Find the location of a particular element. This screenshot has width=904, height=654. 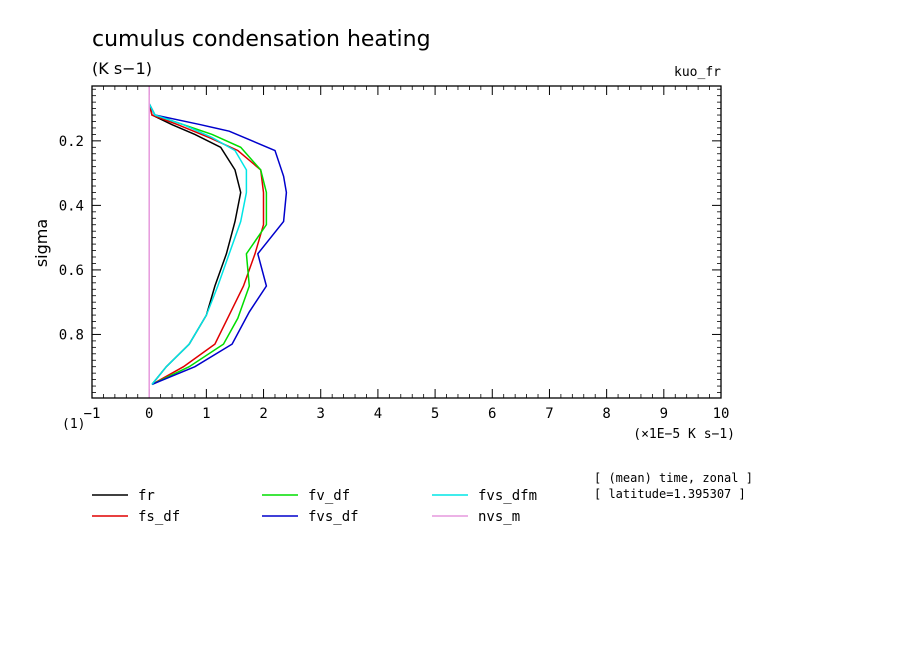

variable-name: kuo_fr is located at coordinates (697, 72).